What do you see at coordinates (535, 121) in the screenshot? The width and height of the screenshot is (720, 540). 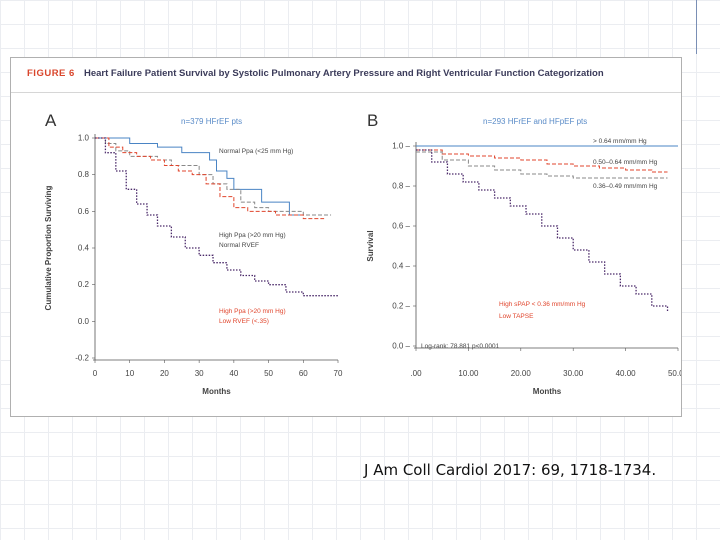 I see `panel-subtitle: n=293 HFrEF and HFpEF pts` at bounding box center [535, 121].